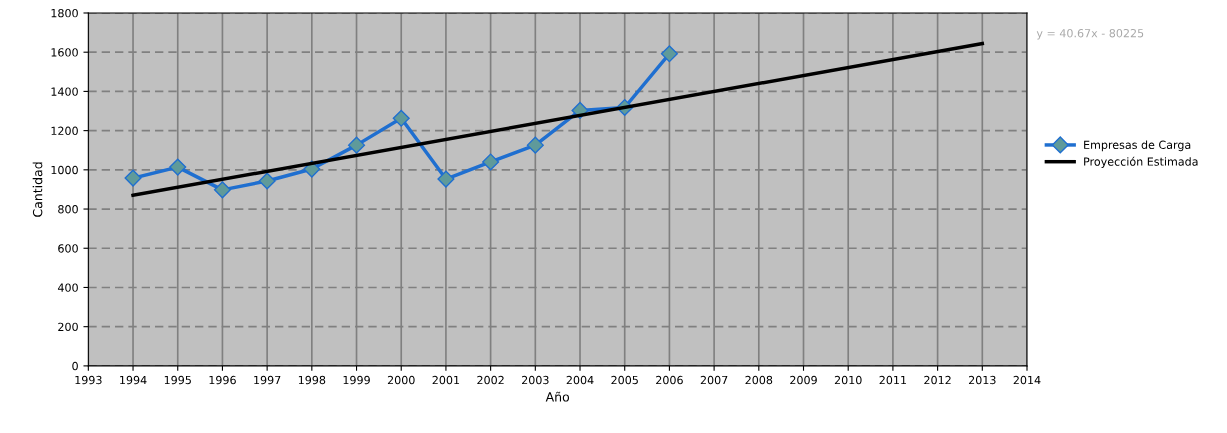 This screenshot has height=433, width=1227. What do you see at coordinates (557, 396) in the screenshot?
I see `x-axis-title: Año` at bounding box center [557, 396].